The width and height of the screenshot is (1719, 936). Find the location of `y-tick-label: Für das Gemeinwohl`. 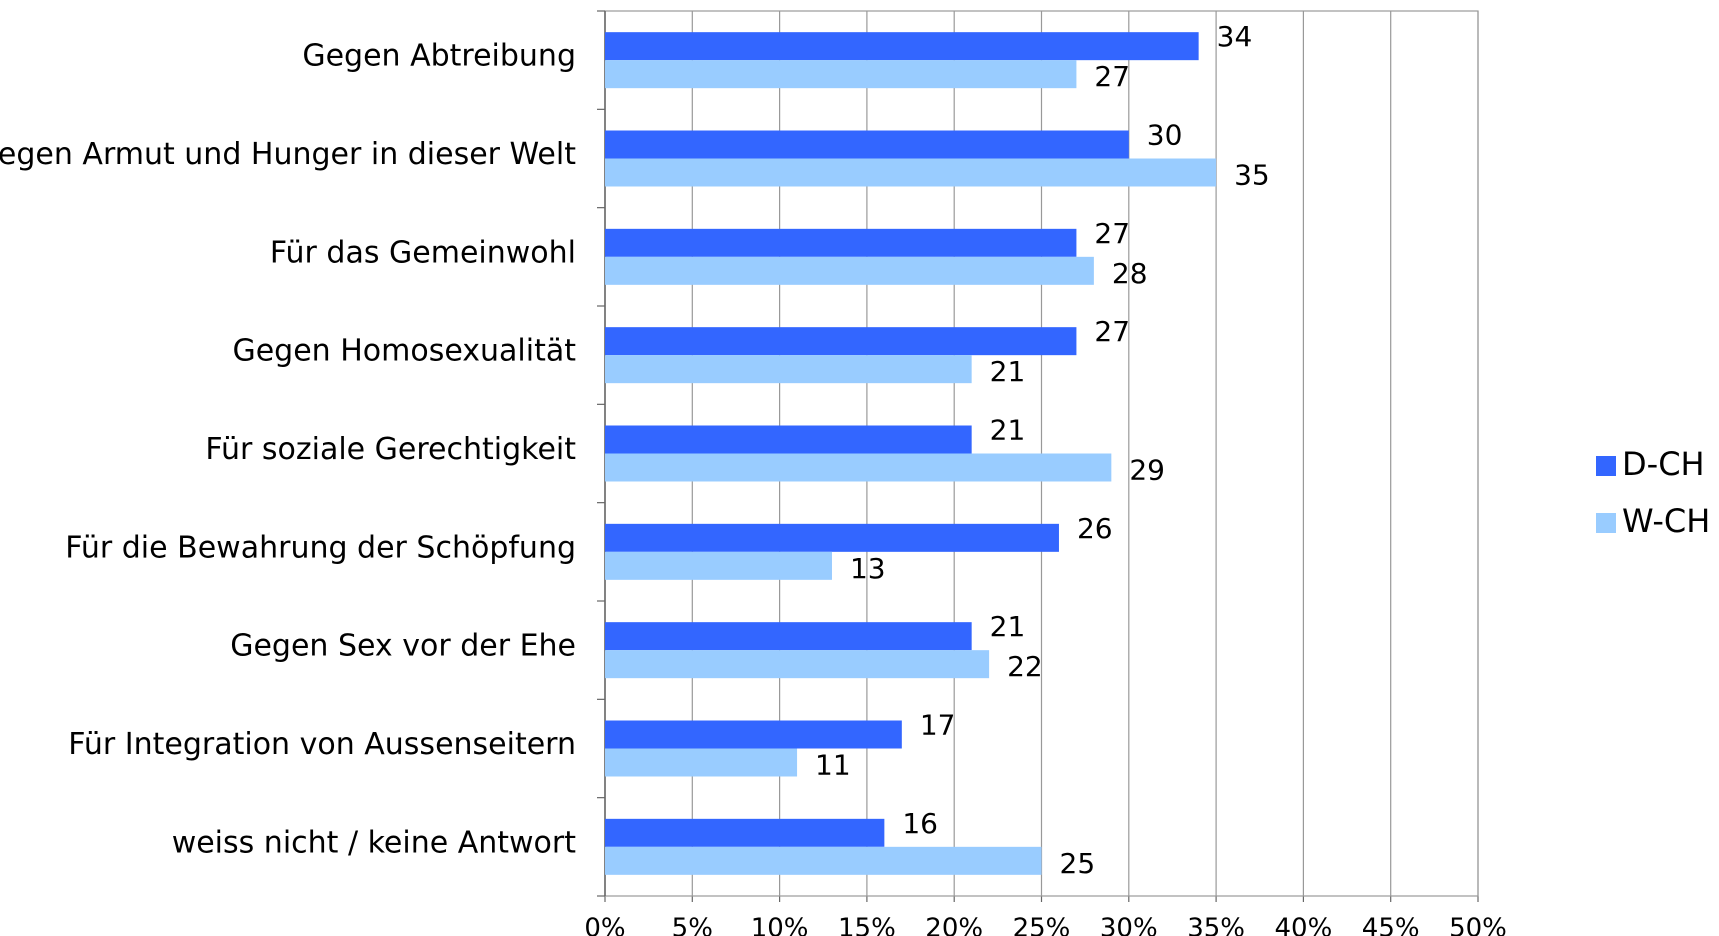

y-tick-label: Für das Gemeinwohl is located at coordinates (423, 252).